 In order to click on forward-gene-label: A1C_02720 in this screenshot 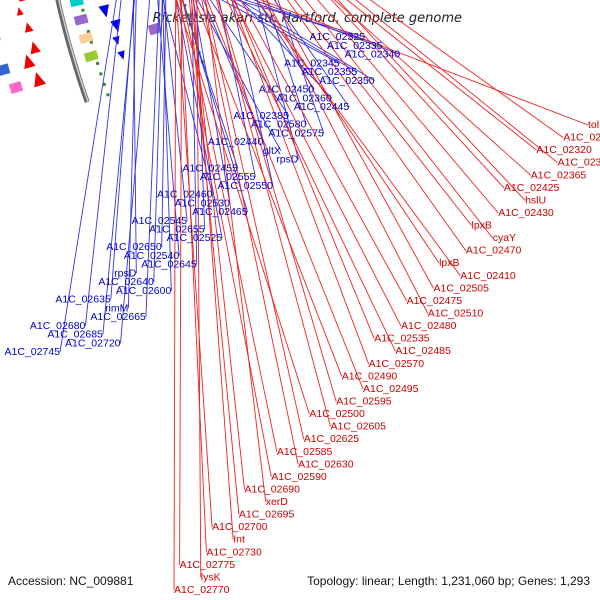, I will do `click(93, 343)`.